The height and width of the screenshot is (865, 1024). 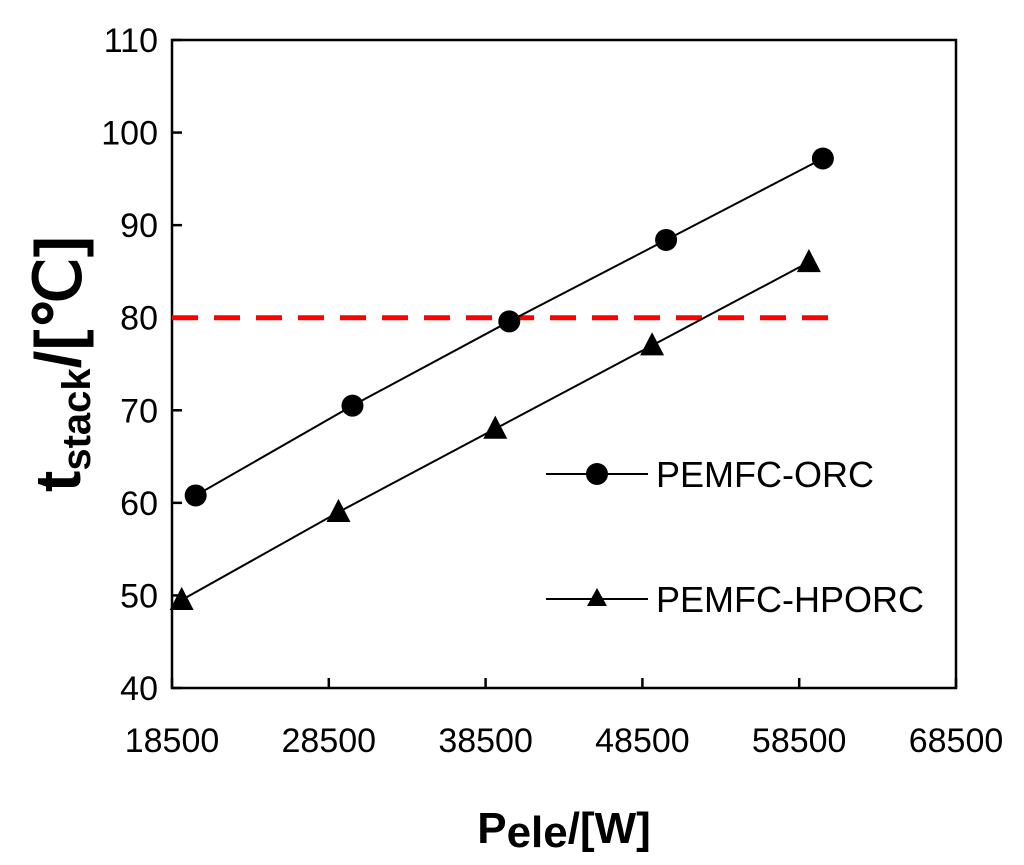 I want to click on x-axis: 18500 28500 38500 48500 58500 68500, so click(x=564, y=719).